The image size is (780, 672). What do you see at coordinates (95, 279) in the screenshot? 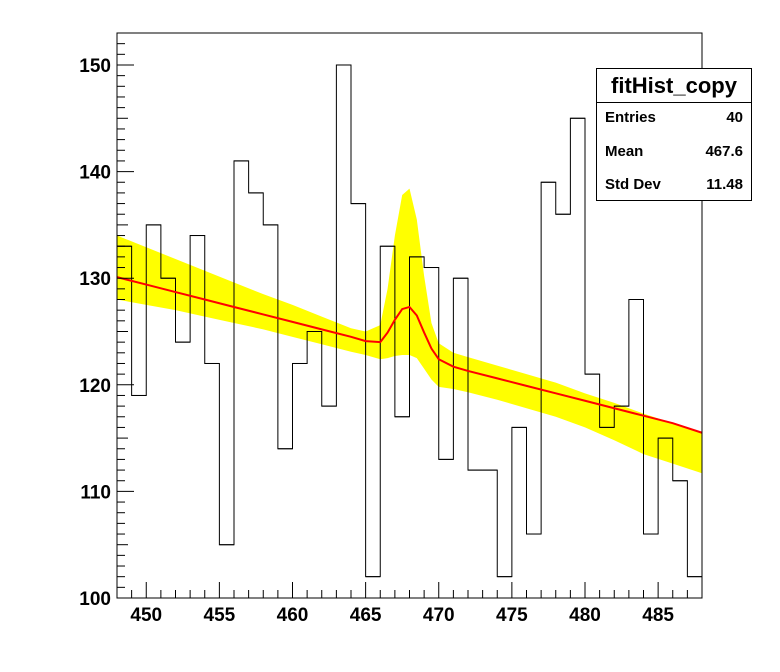
I see `y-tick-label: 130` at bounding box center [95, 279].